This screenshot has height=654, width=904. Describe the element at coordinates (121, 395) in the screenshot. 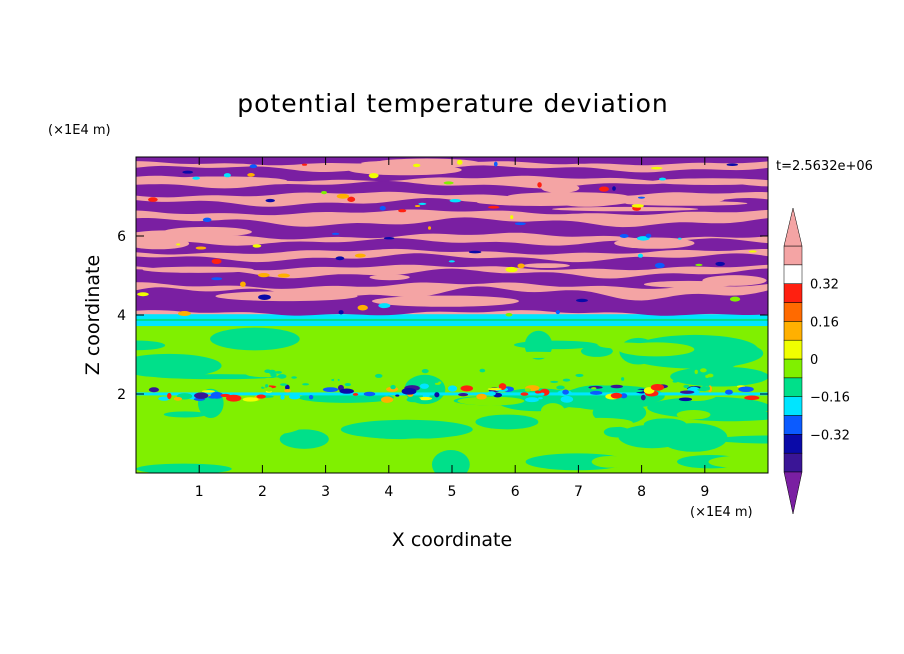

I see `y-tick-label: 2` at that location.